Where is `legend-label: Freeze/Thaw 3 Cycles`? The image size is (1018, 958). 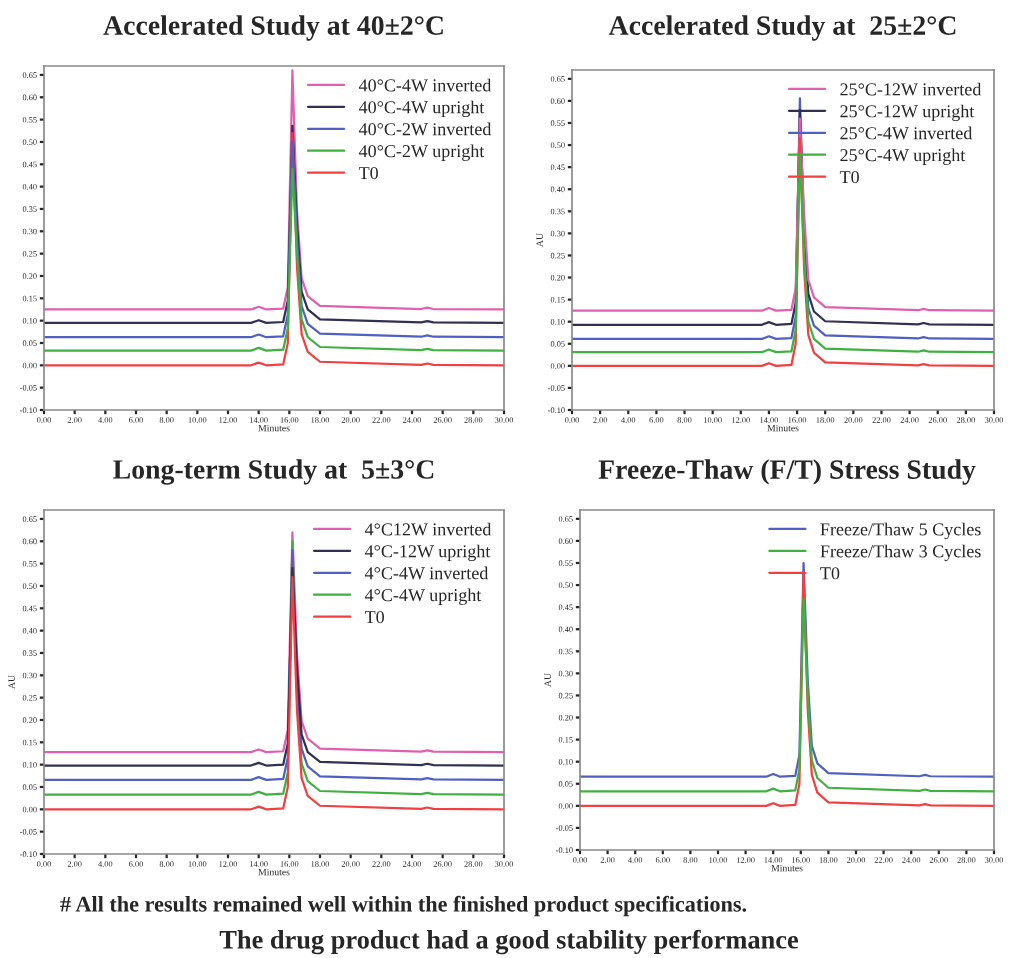
legend-label: Freeze/Thaw 3 Cycles is located at coordinates (900, 553).